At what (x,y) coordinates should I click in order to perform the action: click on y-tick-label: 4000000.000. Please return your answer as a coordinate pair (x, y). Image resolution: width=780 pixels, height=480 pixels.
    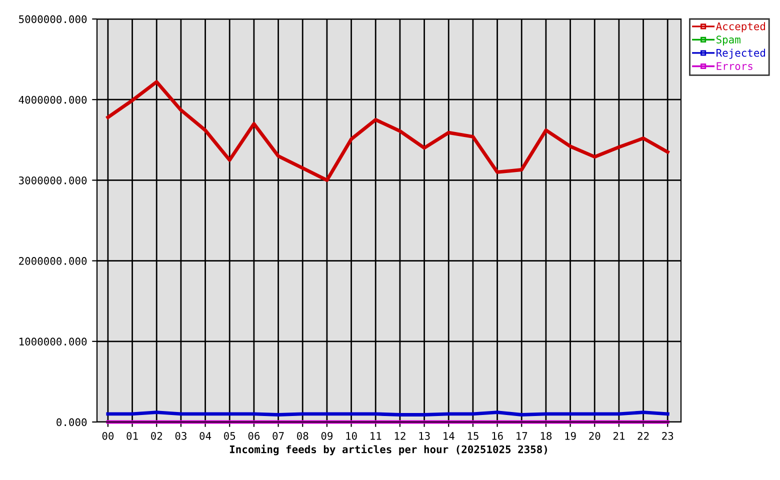
    Looking at the image, I should click on (52, 100).